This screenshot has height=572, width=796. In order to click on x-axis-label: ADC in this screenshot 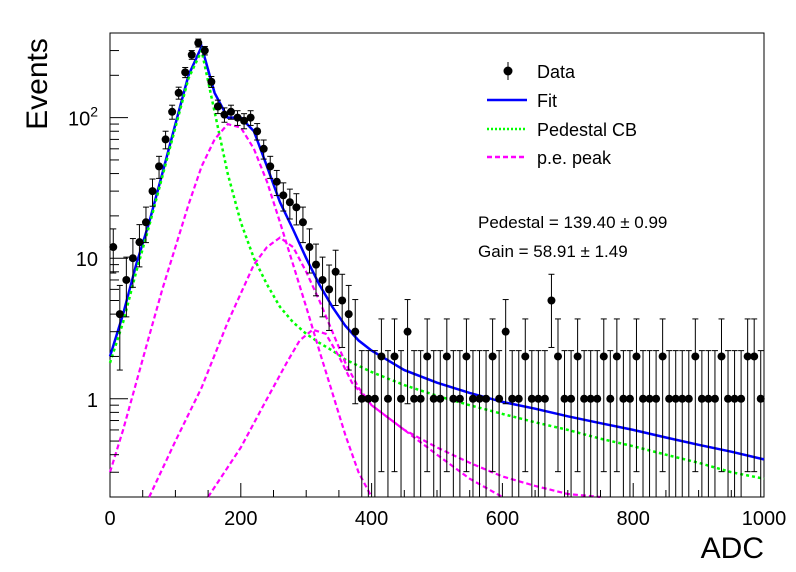, I will do `click(732, 548)`.